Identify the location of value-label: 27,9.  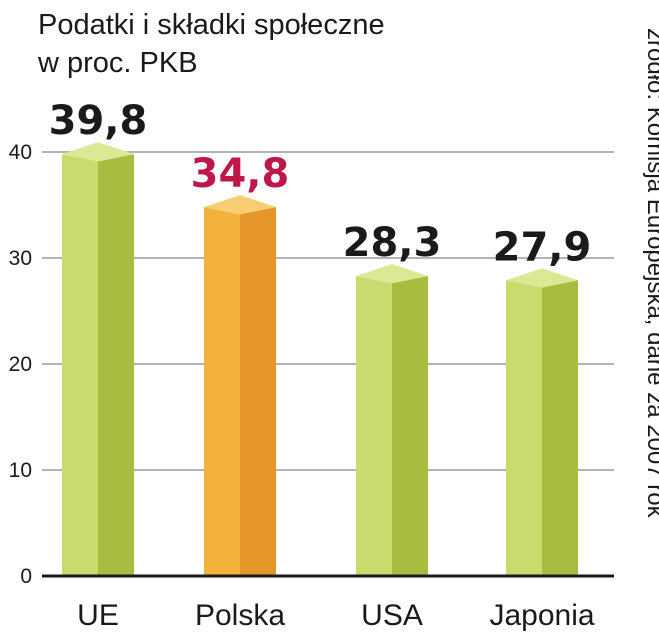
(542, 247).